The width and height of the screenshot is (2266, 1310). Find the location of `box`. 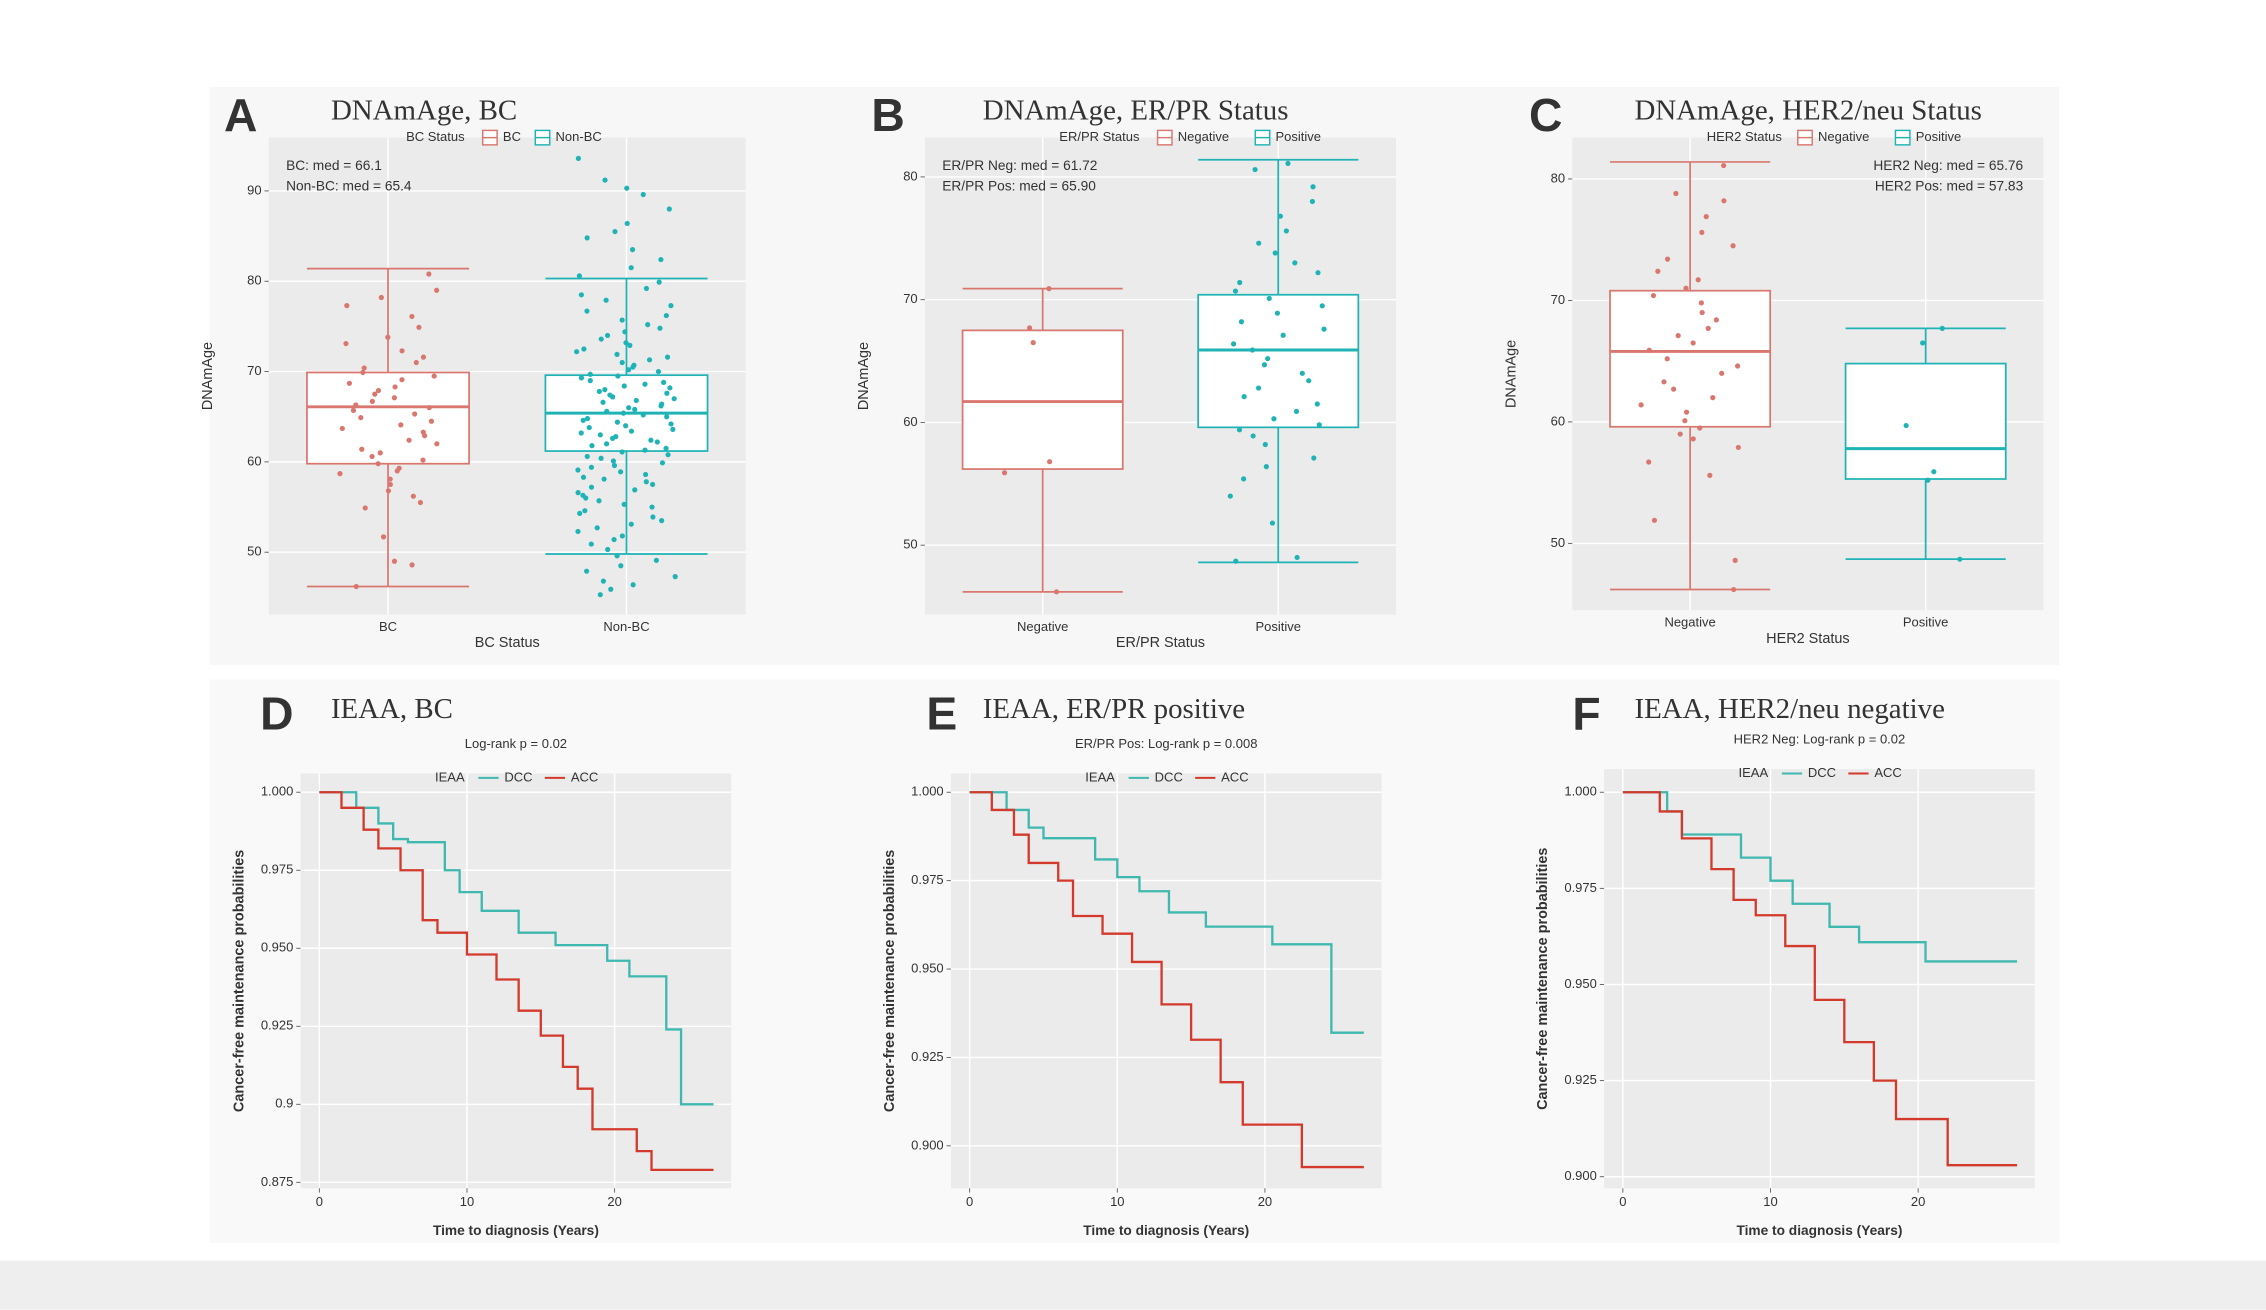

box is located at coordinates (388, 418).